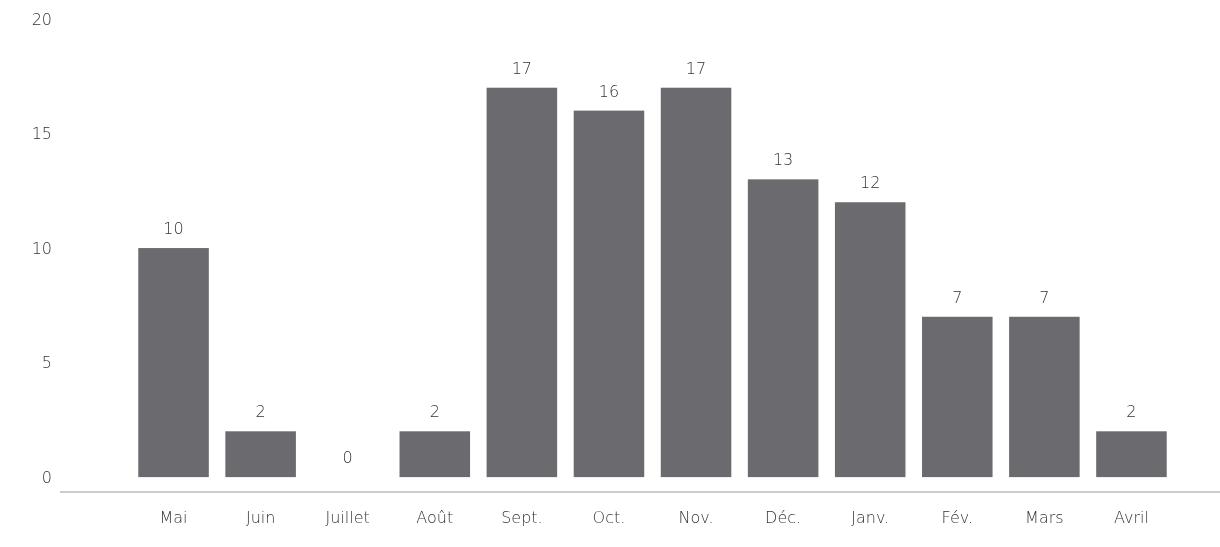  What do you see at coordinates (609, 91) in the screenshot?
I see `data-label: 16` at bounding box center [609, 91].